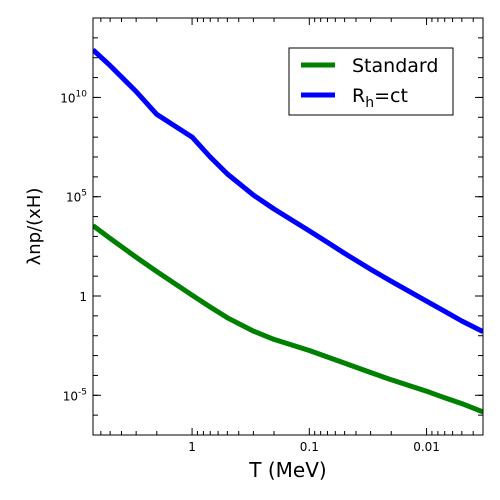  Describe the element at coordinates (76, 197) in the screenshot. I see `y-tick-label: 10⁵` at that location.